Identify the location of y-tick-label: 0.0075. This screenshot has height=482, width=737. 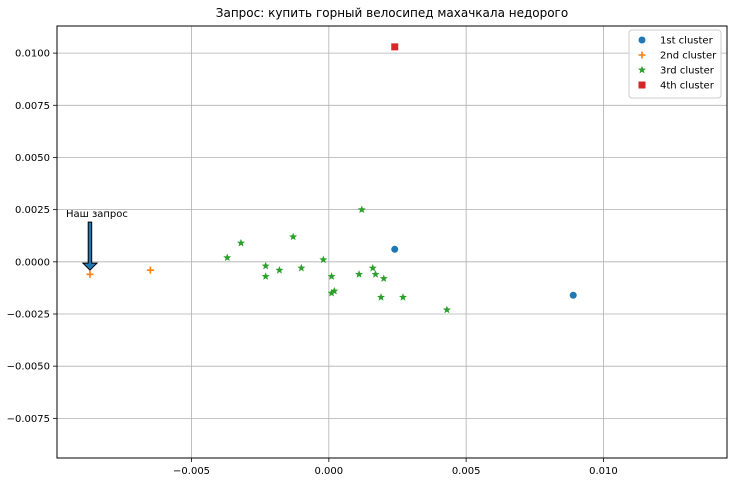
(32, 106).